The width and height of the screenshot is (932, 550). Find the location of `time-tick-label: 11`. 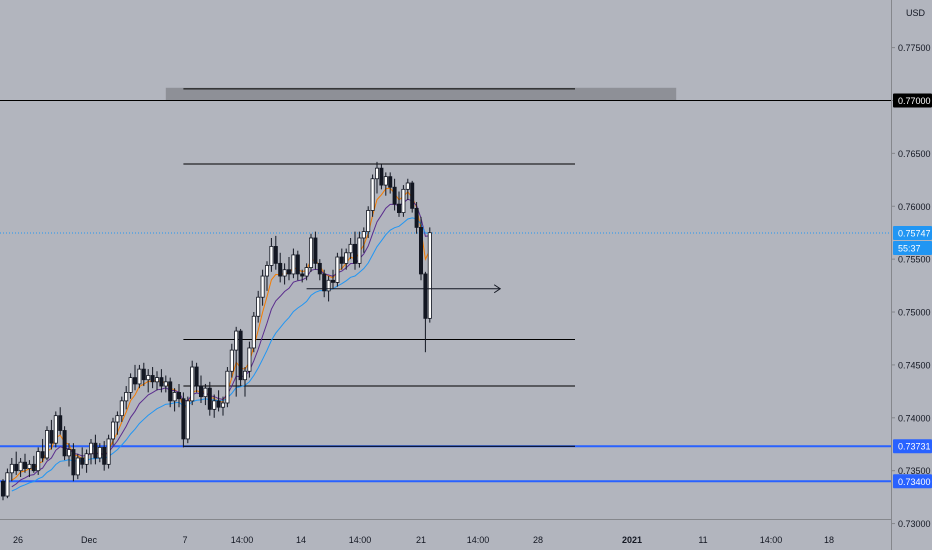

time-tick-label: 11 is located at coordinates (702, 540).